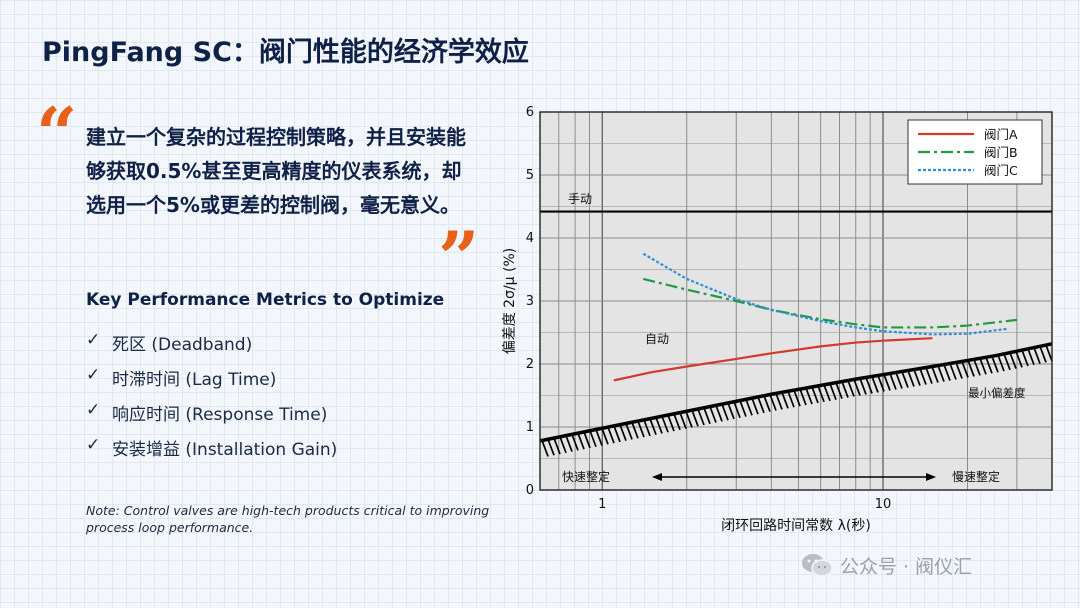  What do you see at coordinates (1001, 134) in the screenshot?
I see `legend-label: 阀门A` at bounding box center [1001, 134].